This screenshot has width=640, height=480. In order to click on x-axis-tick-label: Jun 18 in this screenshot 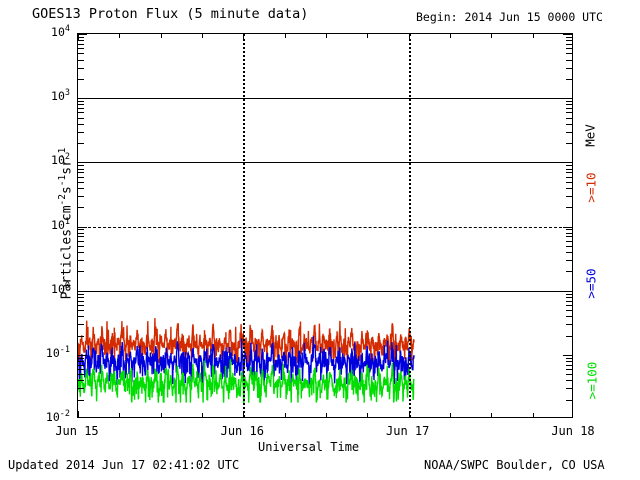, I will do `click(573, 431)`.